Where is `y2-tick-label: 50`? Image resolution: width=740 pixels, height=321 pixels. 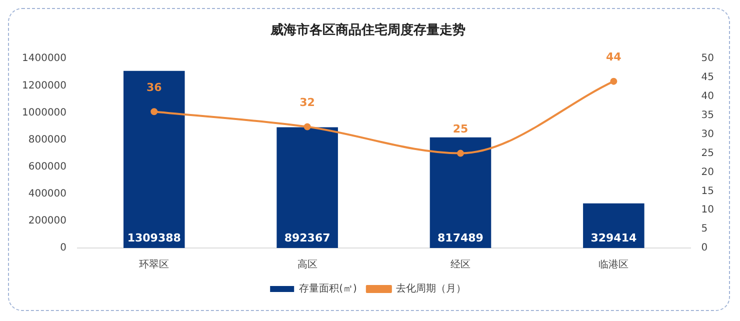
y2-tick-label: 50 is located at coordinates (707, 58).